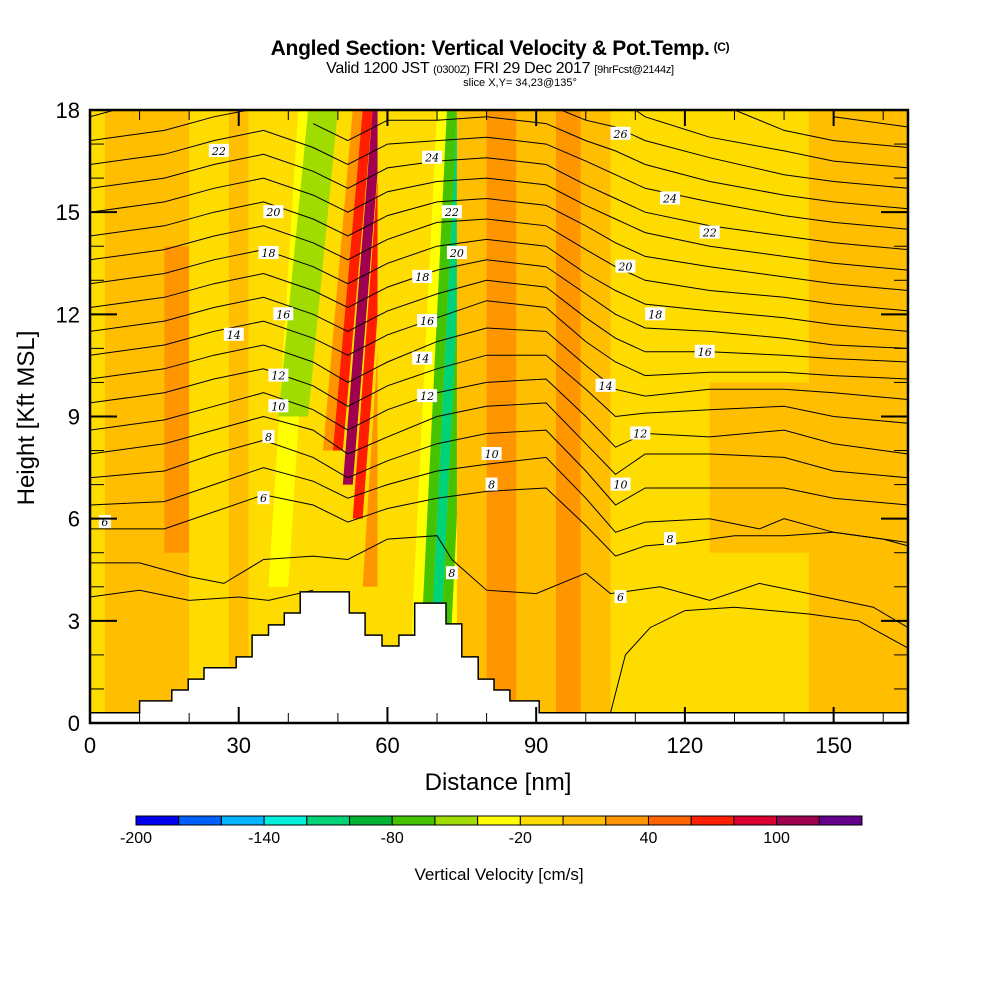 The width and height of the screenshot is (1000, 1000). I want to click on terrain, so click(499, 657).